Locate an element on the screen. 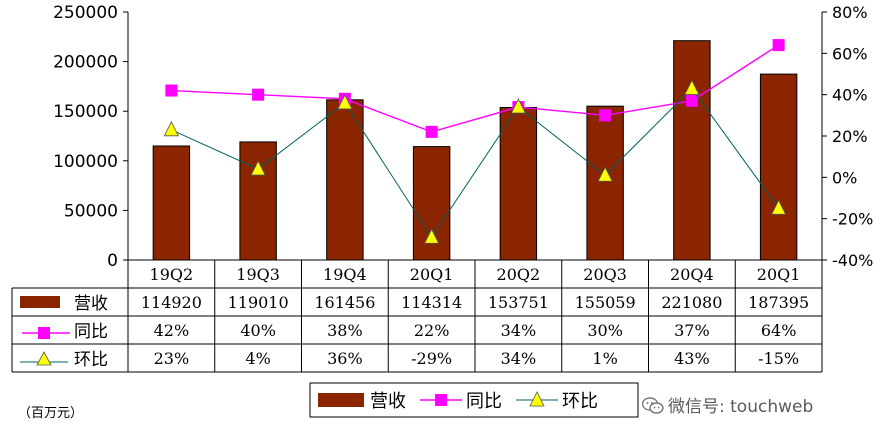 This screenshot has width=888, height=442. right-axis-tick-label: -40% is located at coordinates (852, 260).